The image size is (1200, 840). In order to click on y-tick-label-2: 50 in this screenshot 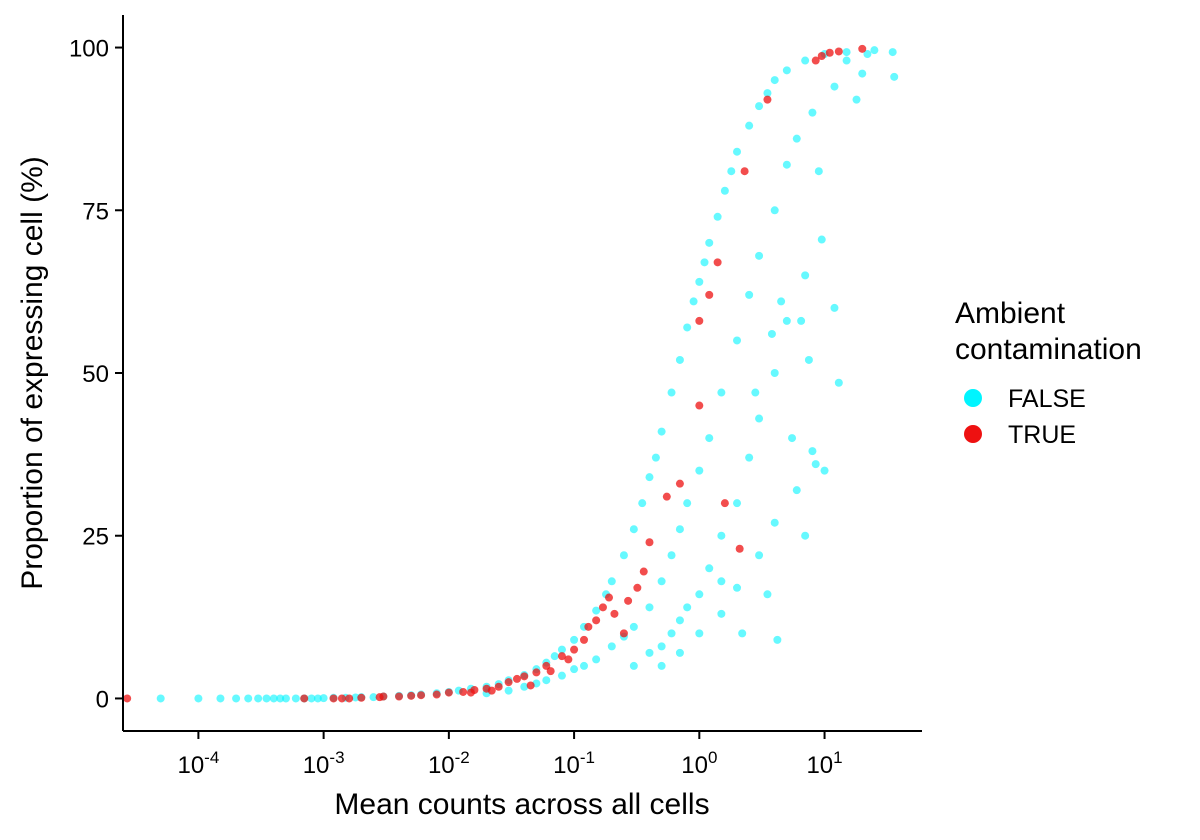, I will do `click(95, 374)`.